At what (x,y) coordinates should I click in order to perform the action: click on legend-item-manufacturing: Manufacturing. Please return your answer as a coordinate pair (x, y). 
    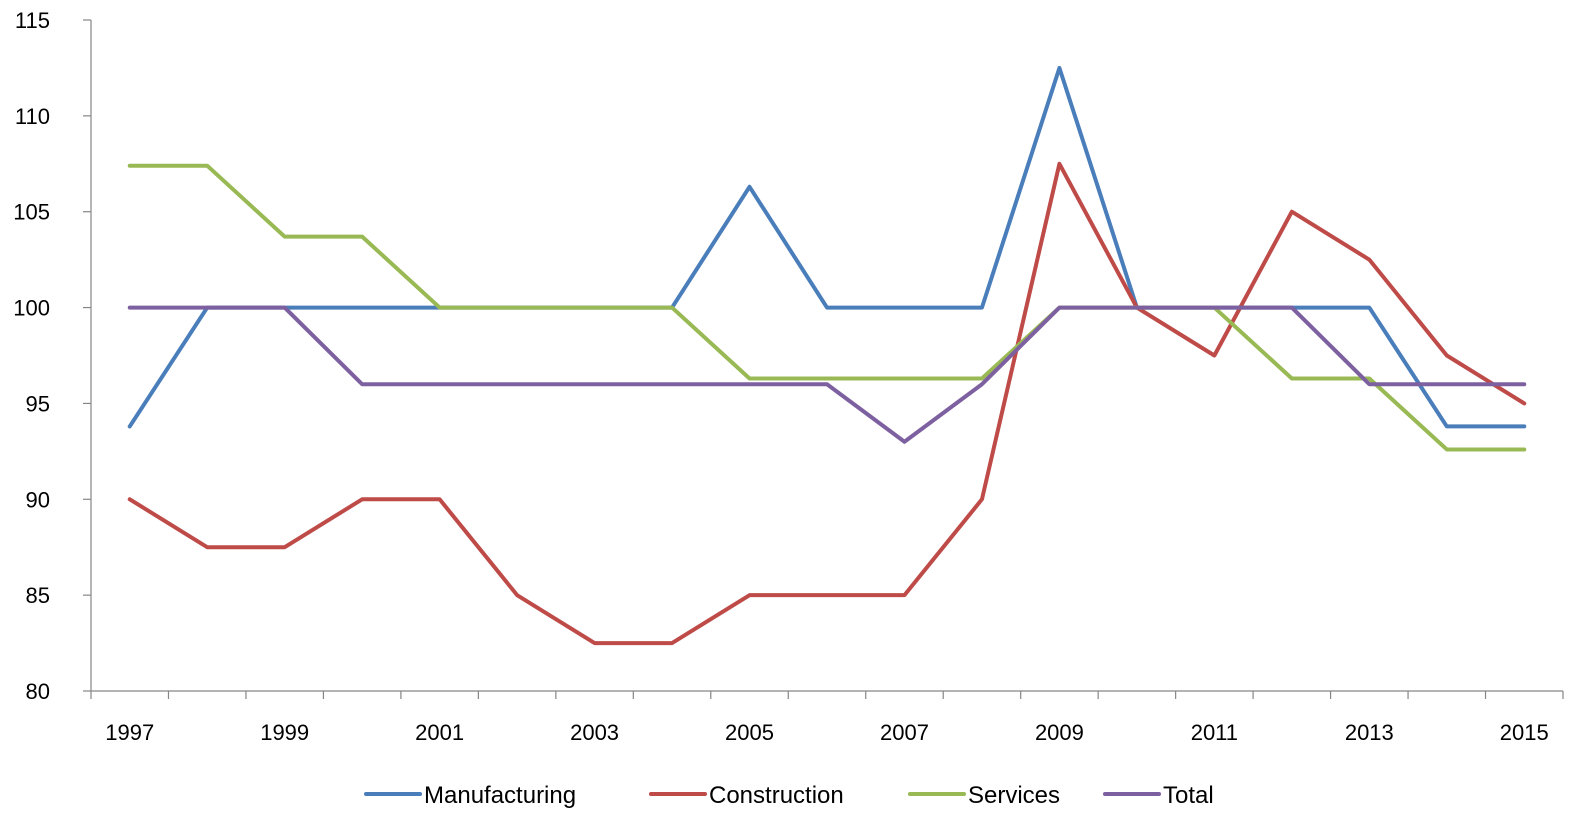
    Looking at the image, I should click on (470, 795).